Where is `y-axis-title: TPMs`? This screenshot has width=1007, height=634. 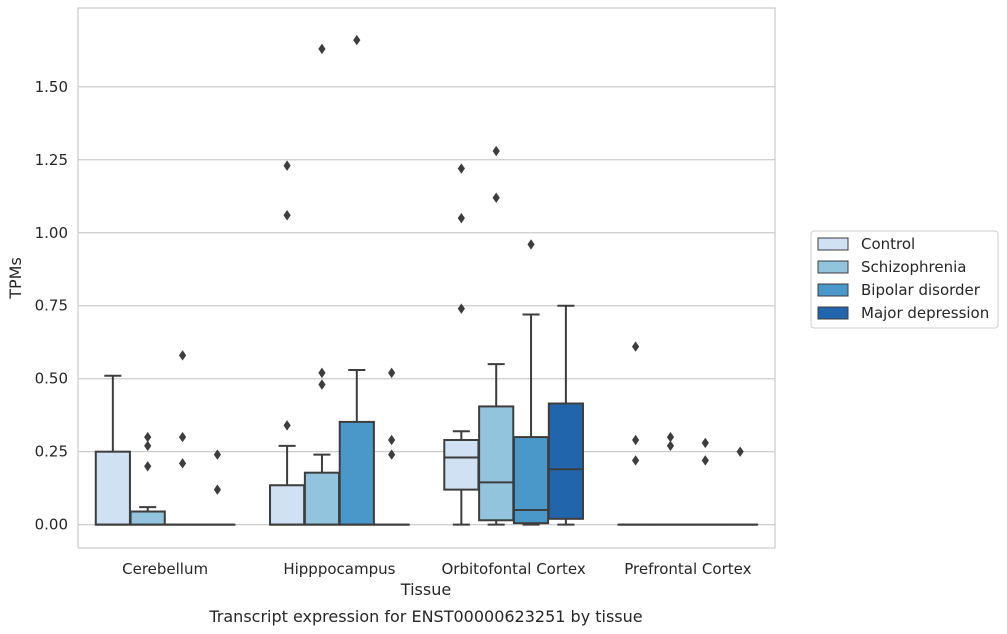
y-axis-title: TPMs is located at coordinates (15, 278).